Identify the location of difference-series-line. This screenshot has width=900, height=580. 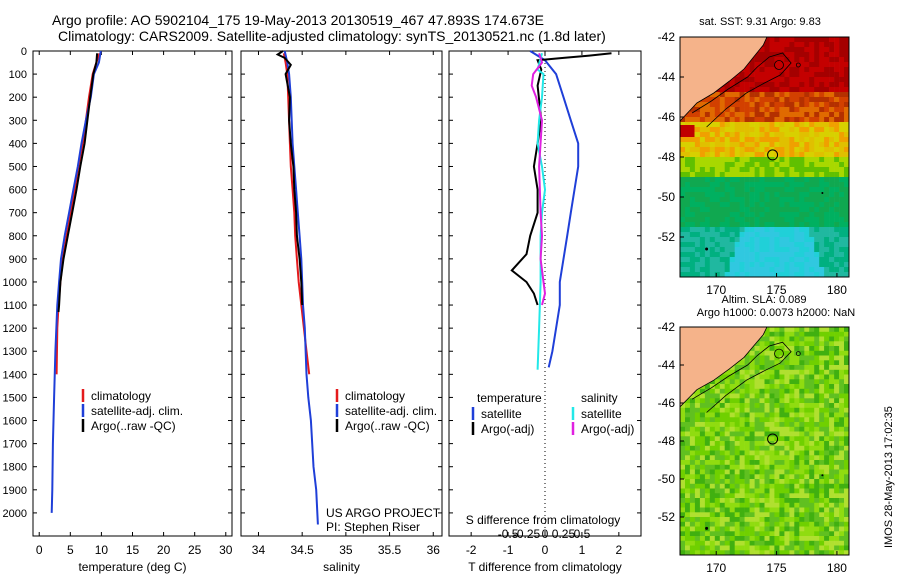
(538, 179).